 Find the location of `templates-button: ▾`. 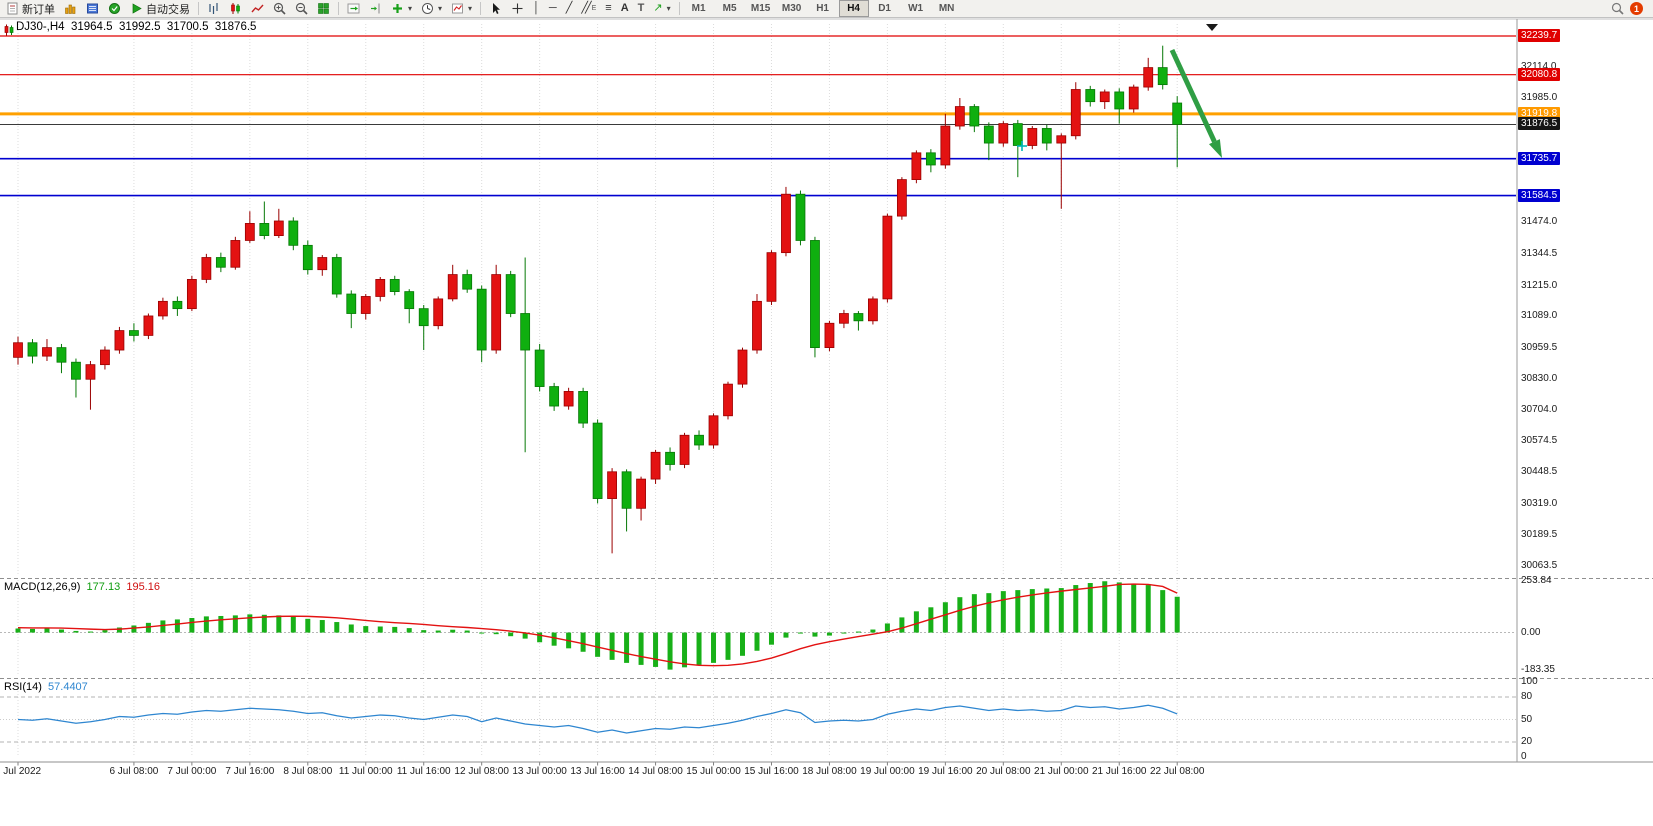

templates-button: ▾ is located at coordinates (461, 9).